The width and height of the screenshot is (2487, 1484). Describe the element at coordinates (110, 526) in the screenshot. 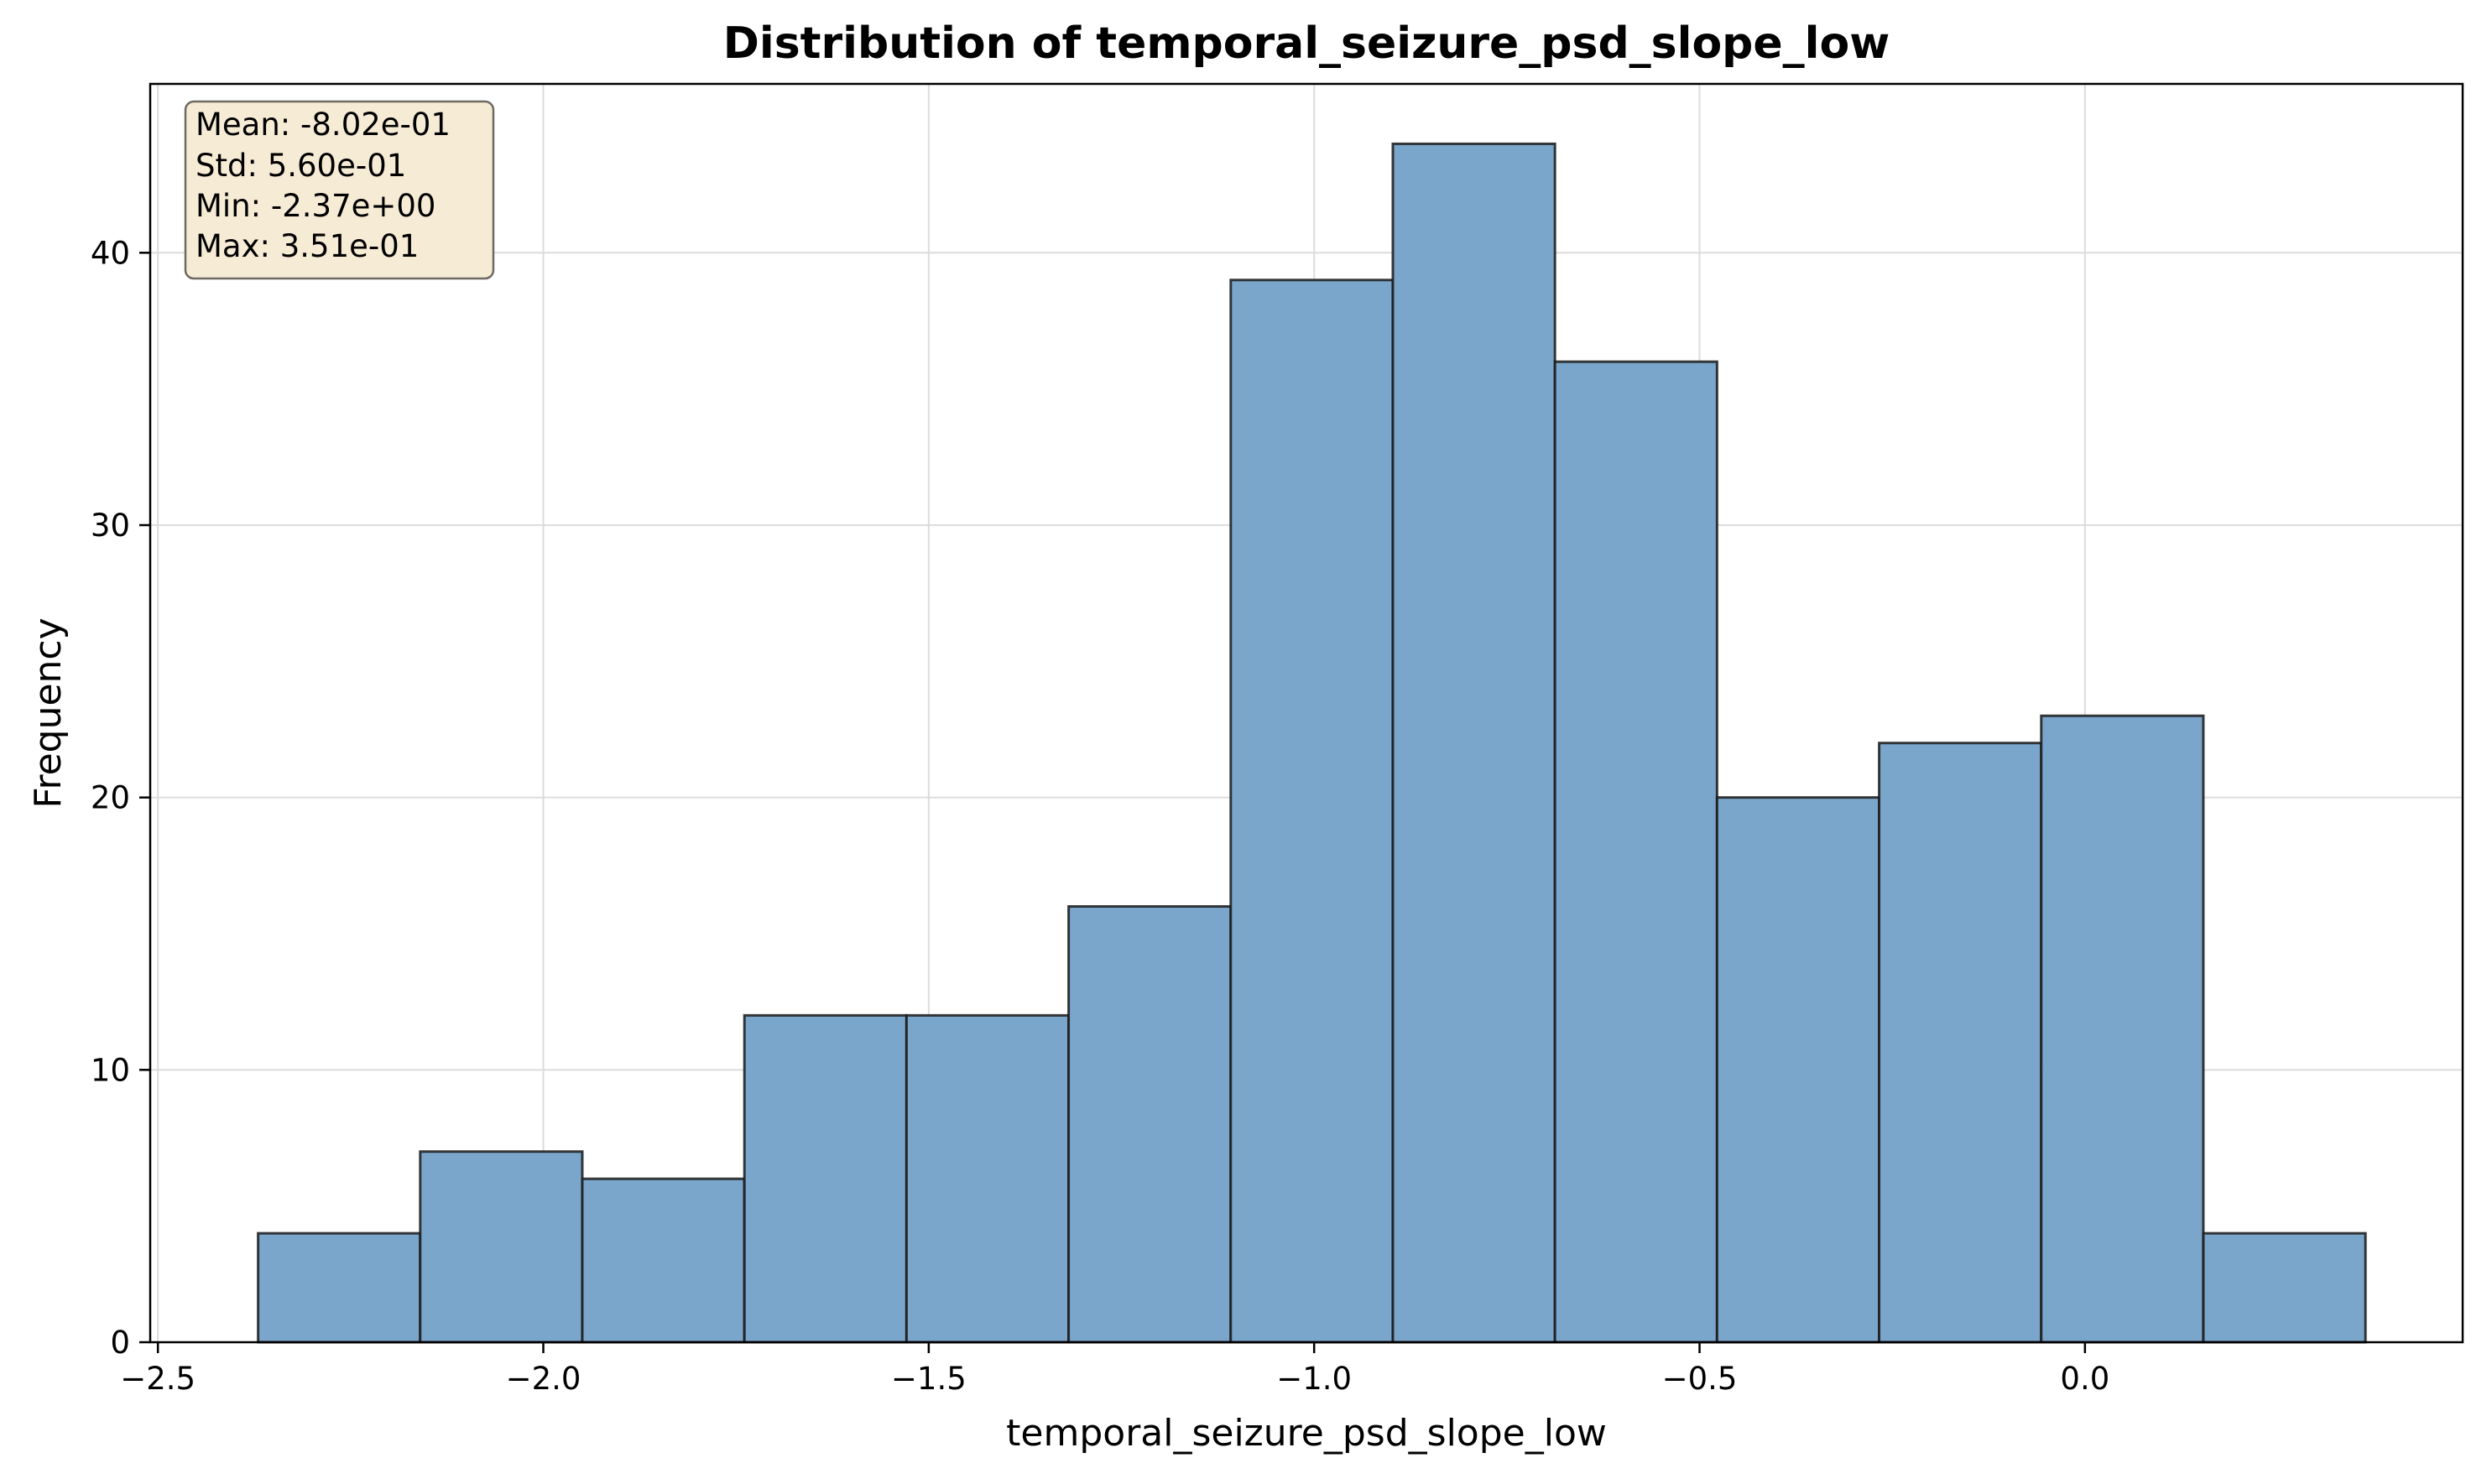

I see `y-tick-label: 30` at that location.